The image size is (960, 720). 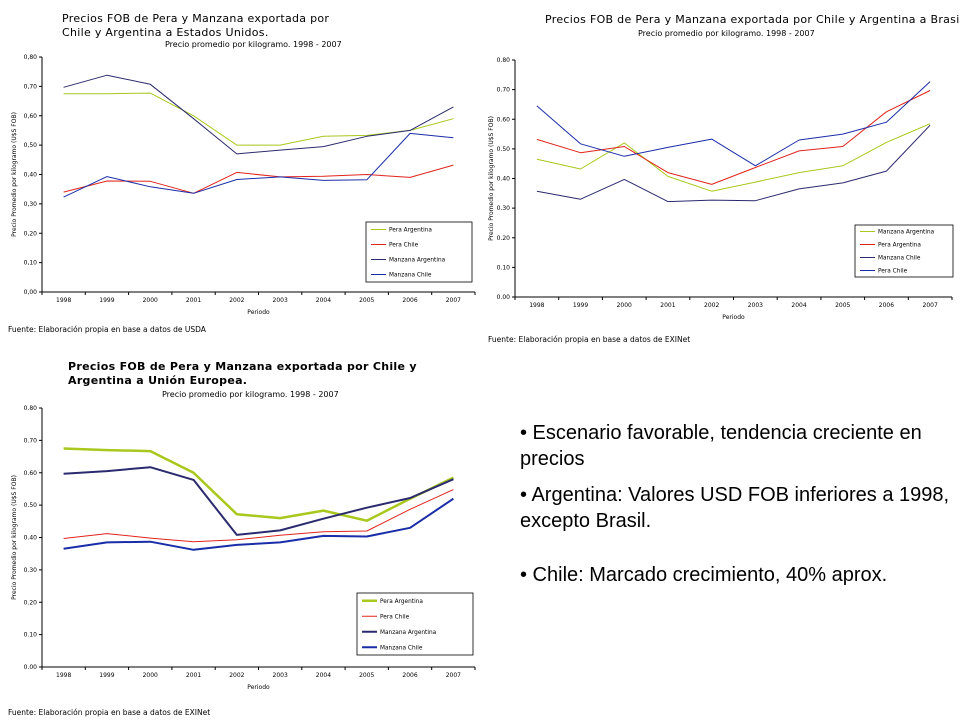 What do you see at coordinates (31, 233) in the screenshot?
I see `y-tick-label: 0,20` at bounding box center [31, 233].